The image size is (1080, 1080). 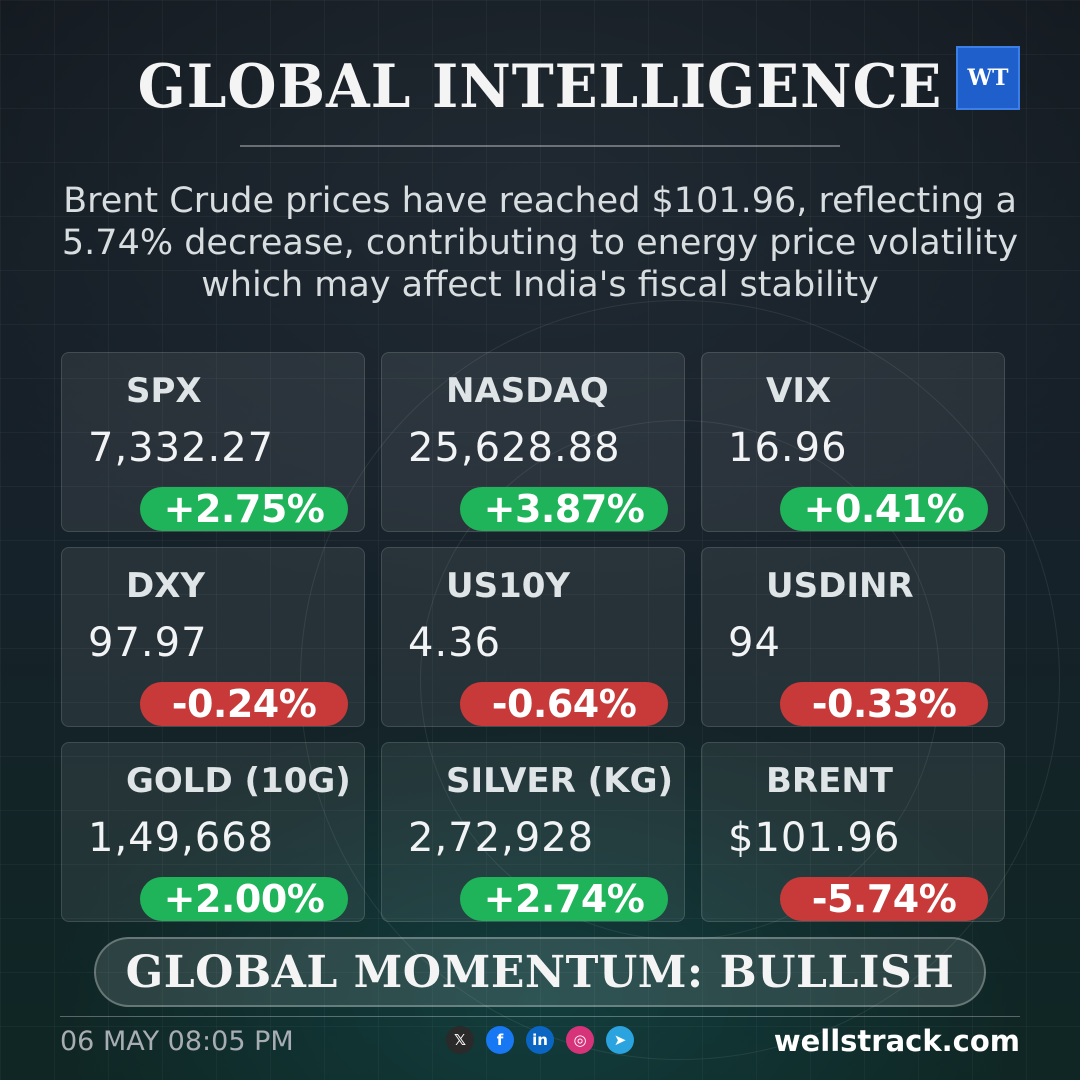 I want to click on ticker-card: VIX 16.96 +0.41%, so click(x=853, y=442).